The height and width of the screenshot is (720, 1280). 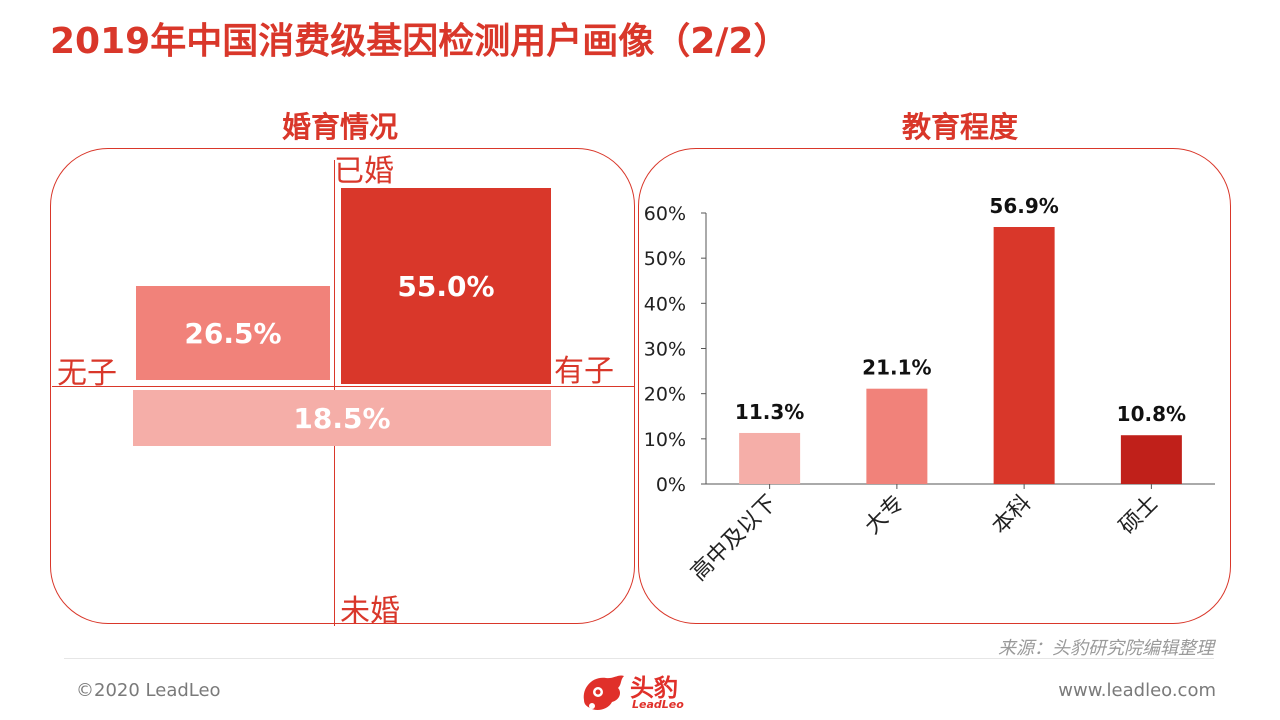 I want to click on married-no-children-box: 26.5%, so click(x=233, y=333).